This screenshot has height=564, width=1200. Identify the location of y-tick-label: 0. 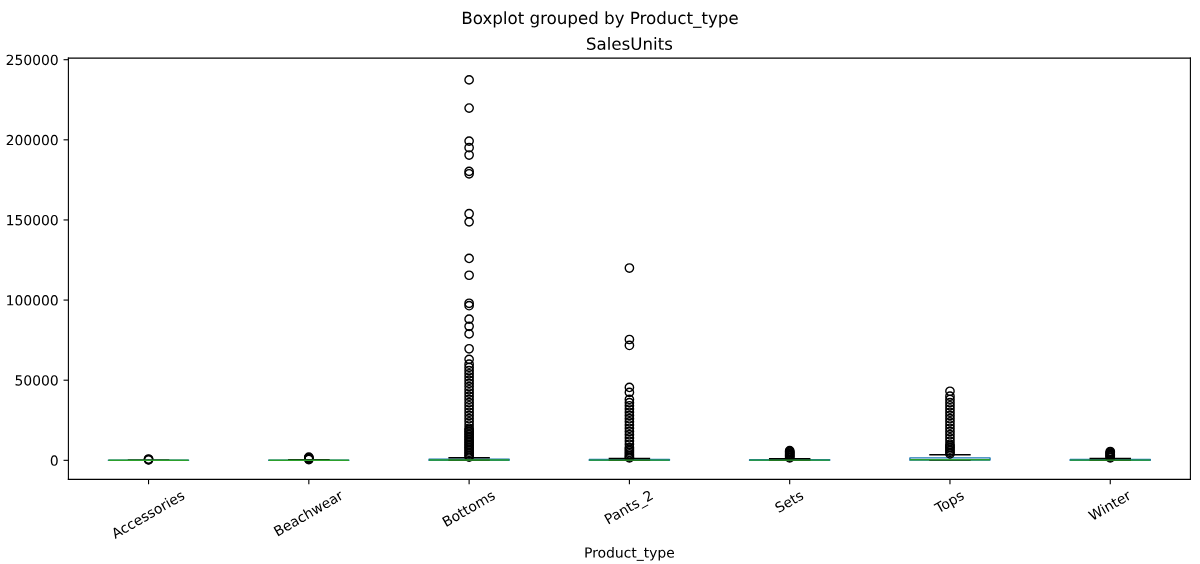
(54, 460).